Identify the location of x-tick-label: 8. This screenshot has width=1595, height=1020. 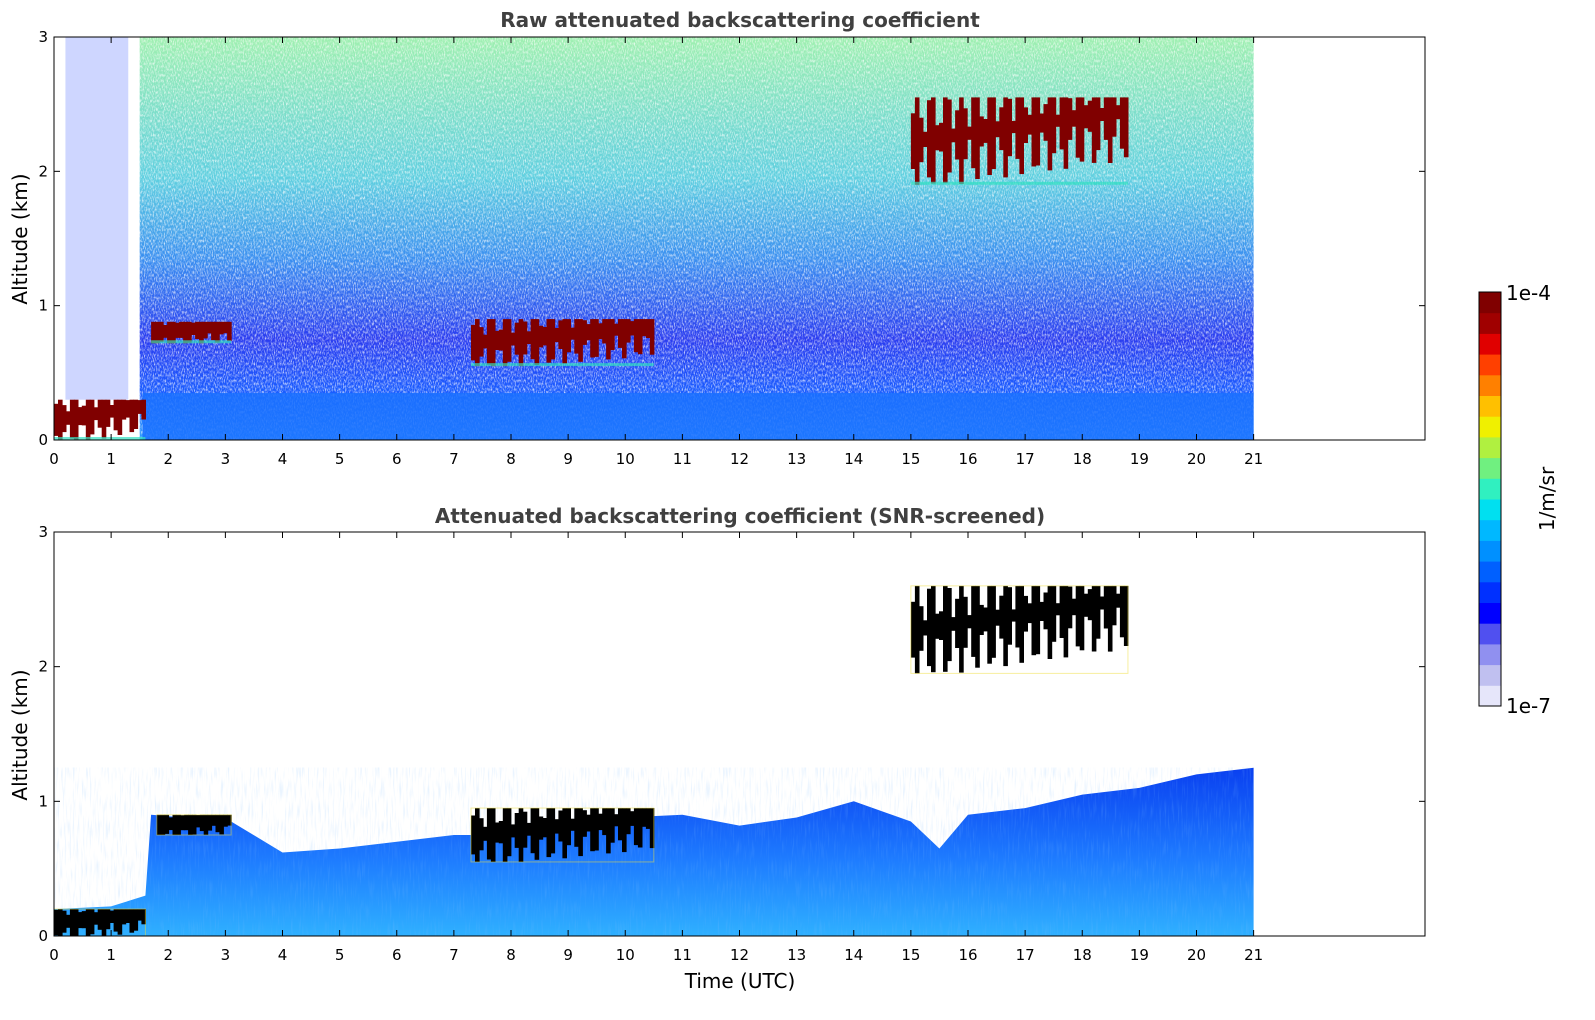
(511, 955).